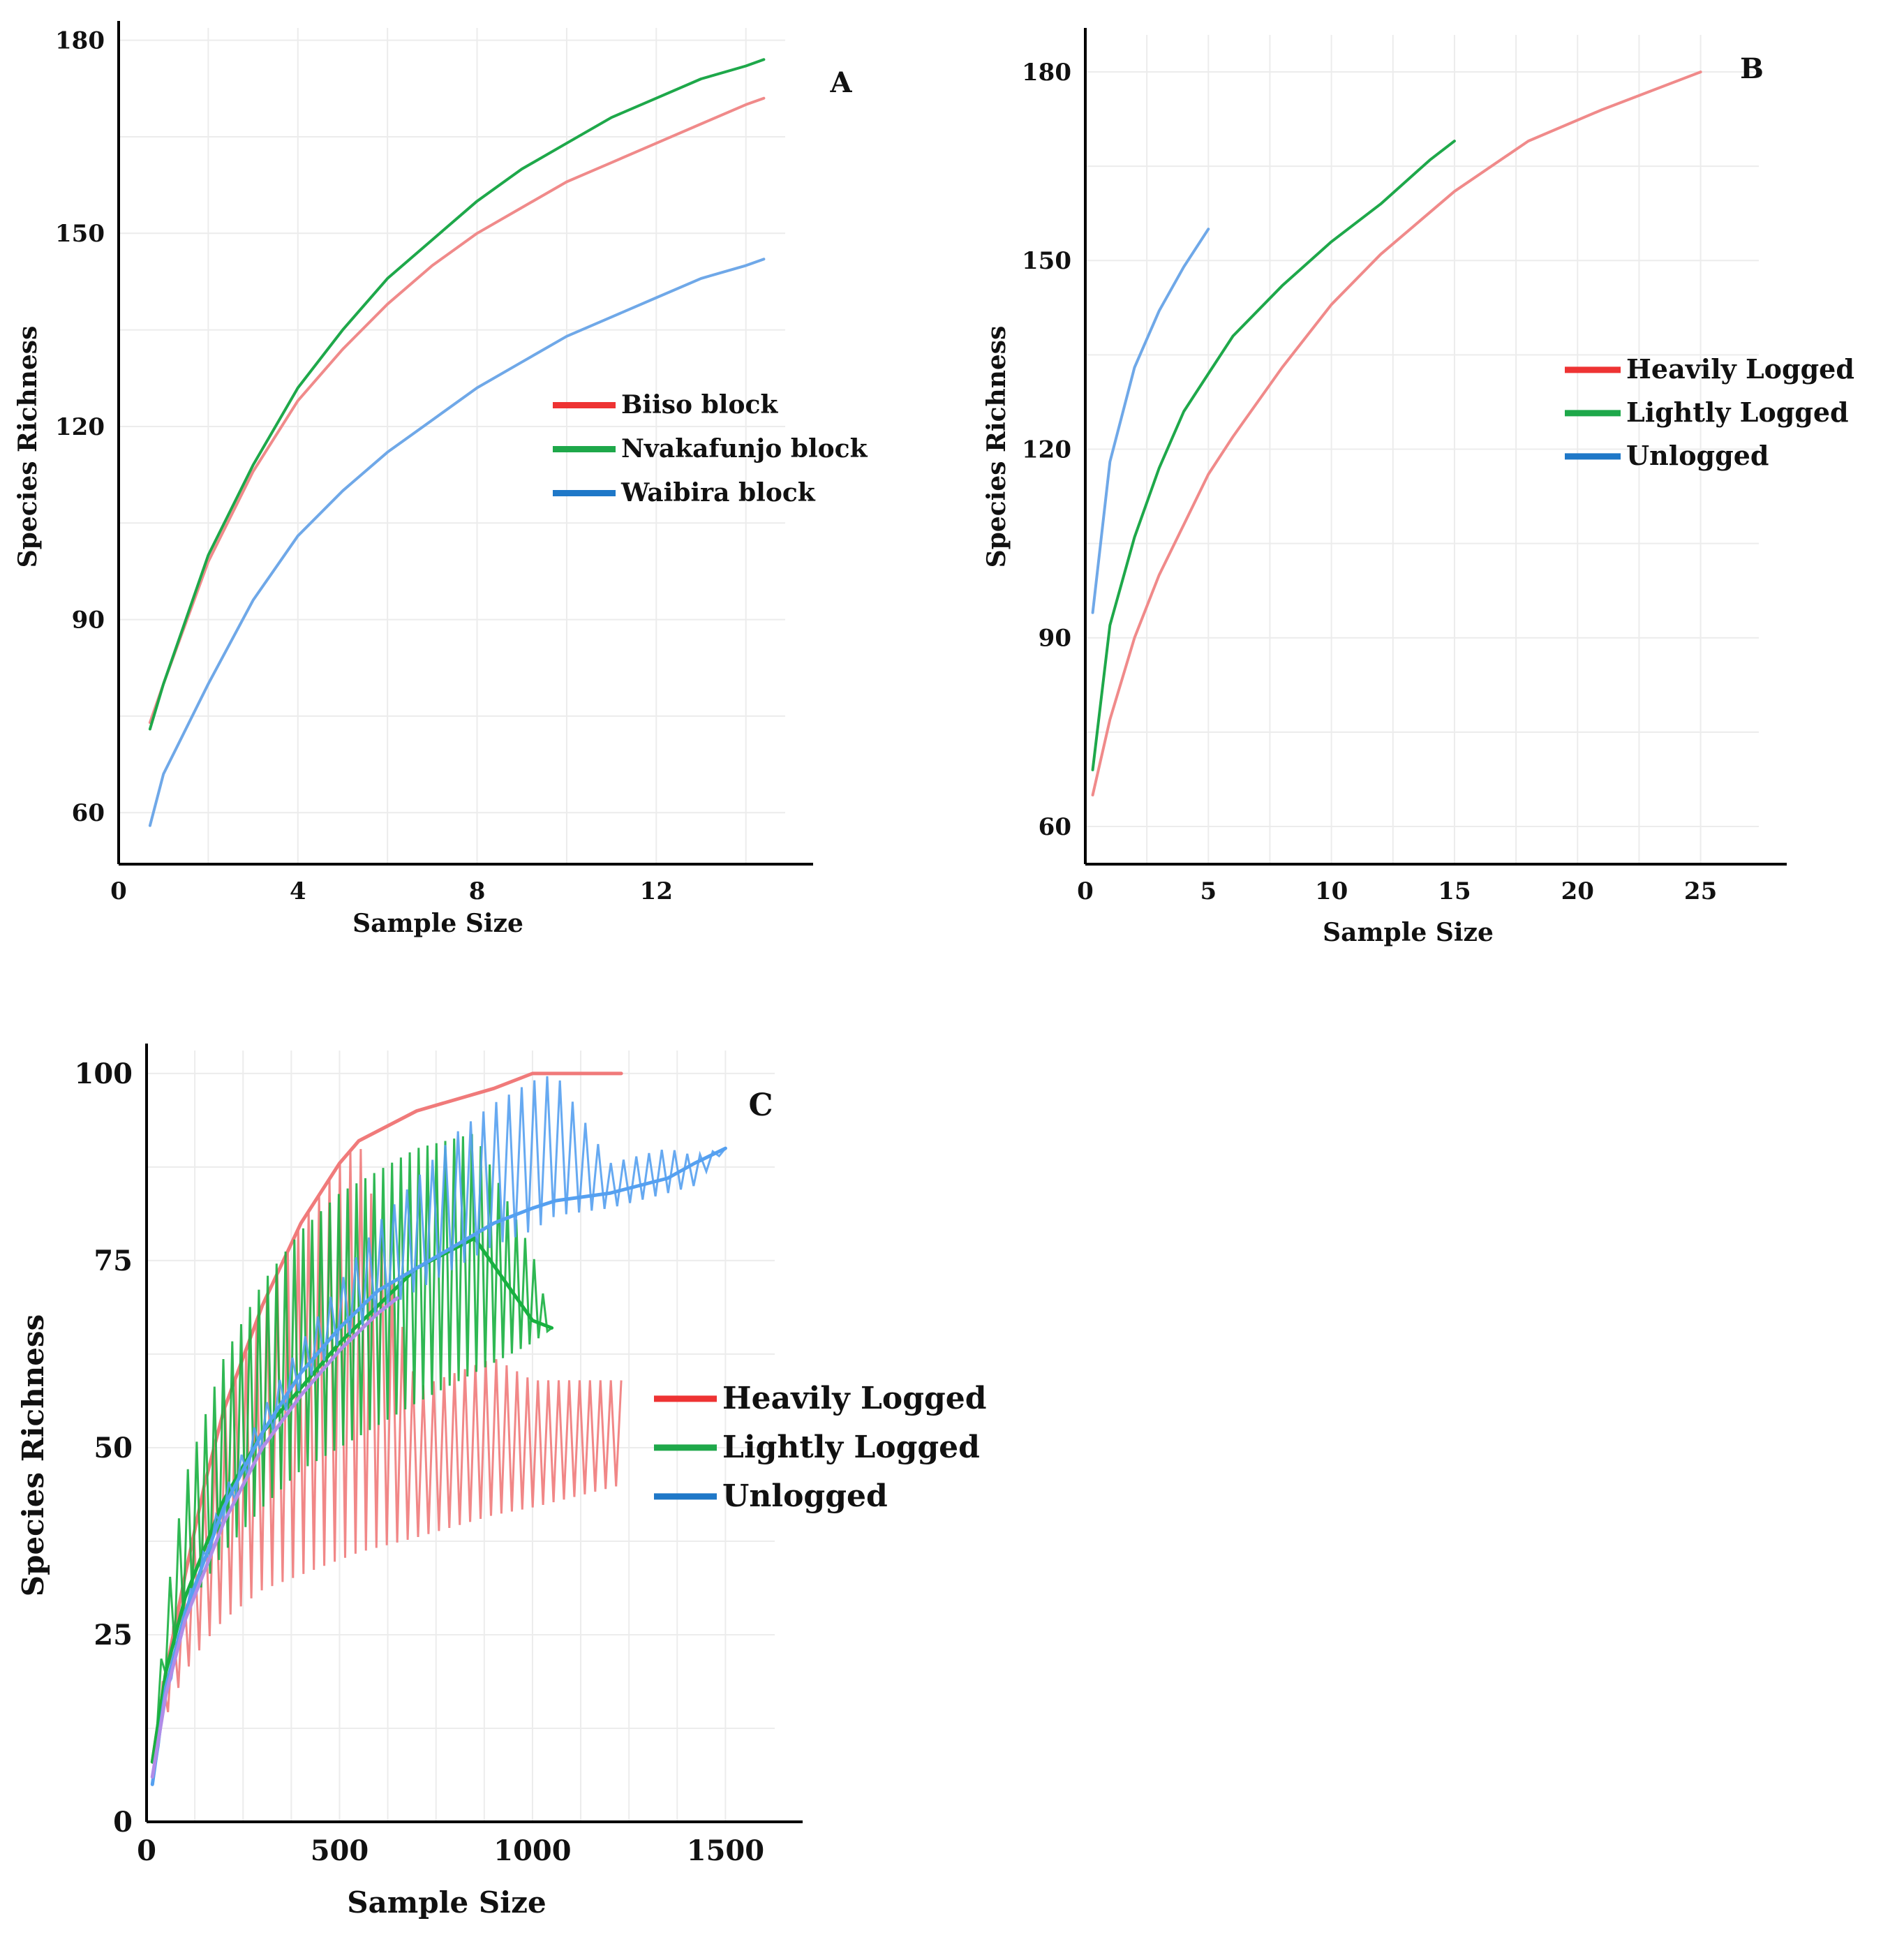 The width and height of the screenshot is (1904, 1944). What do you see at coordinates (841, 82) in the screenshot?
I see `panel-label: A` at bounding box center [841, 82].